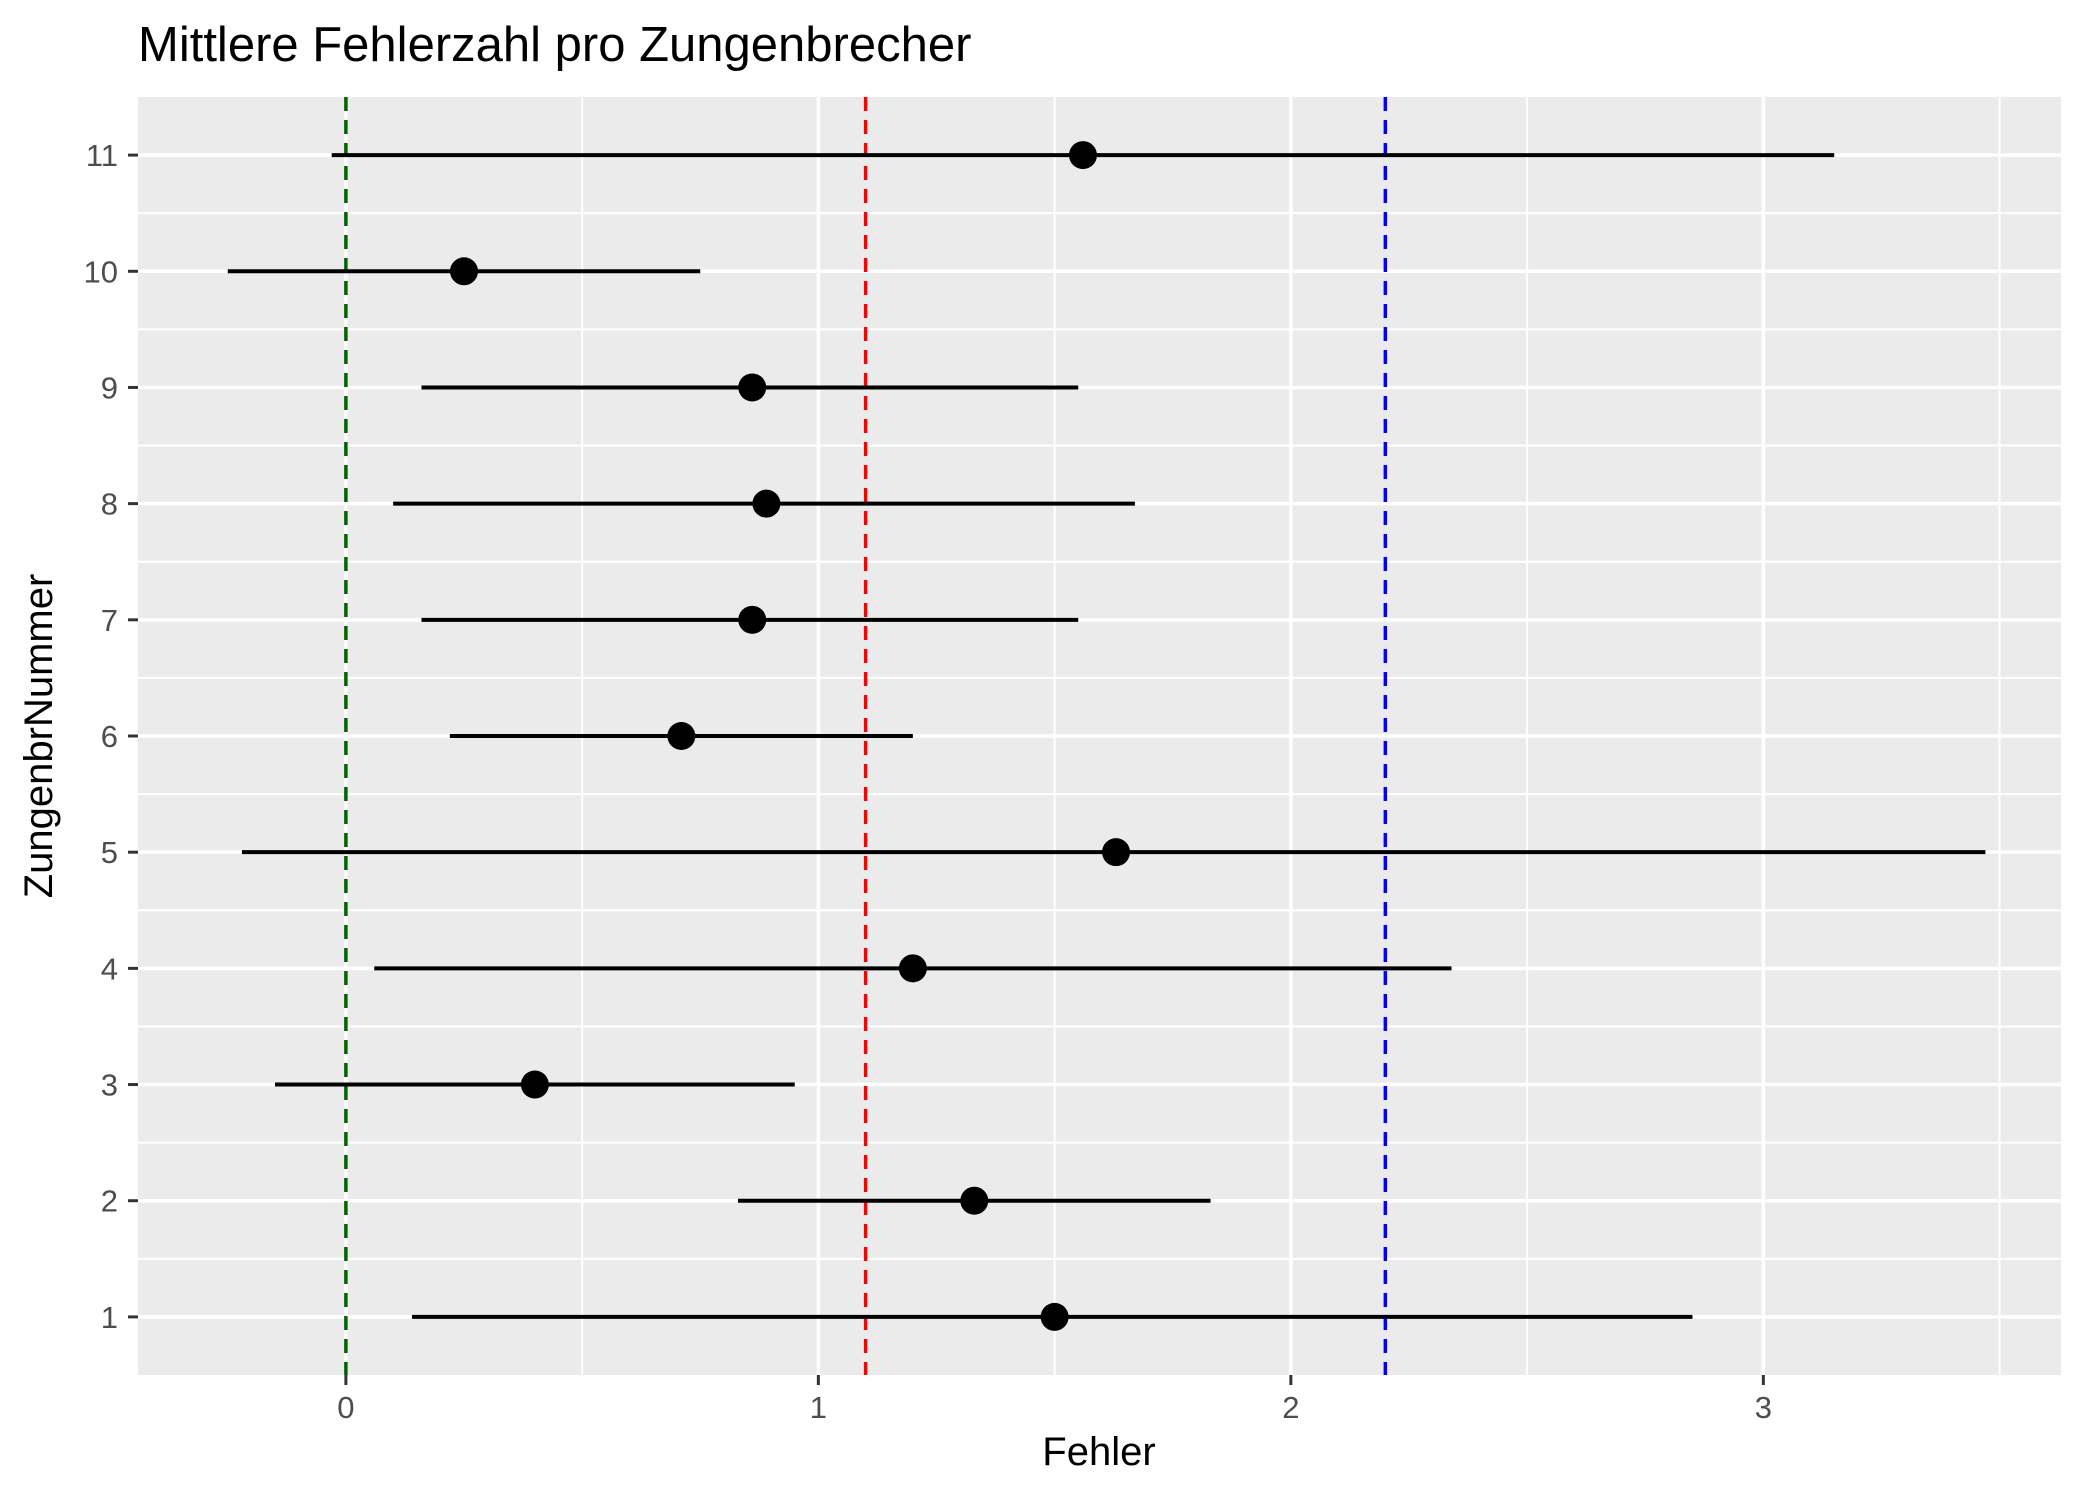  I want to click on y-axis-title: ZungenbrNummer, so click(39, 736).